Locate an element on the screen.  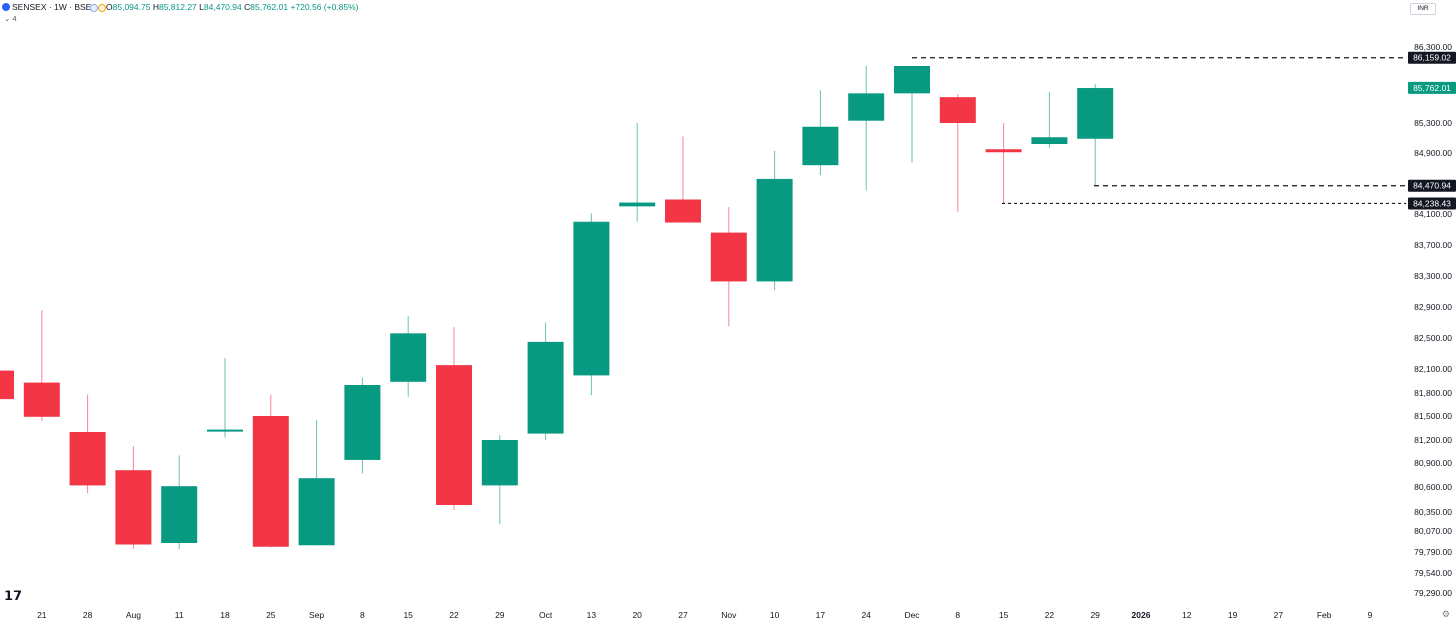
time-tick-label: 28 is located at coordinates (88, 615).